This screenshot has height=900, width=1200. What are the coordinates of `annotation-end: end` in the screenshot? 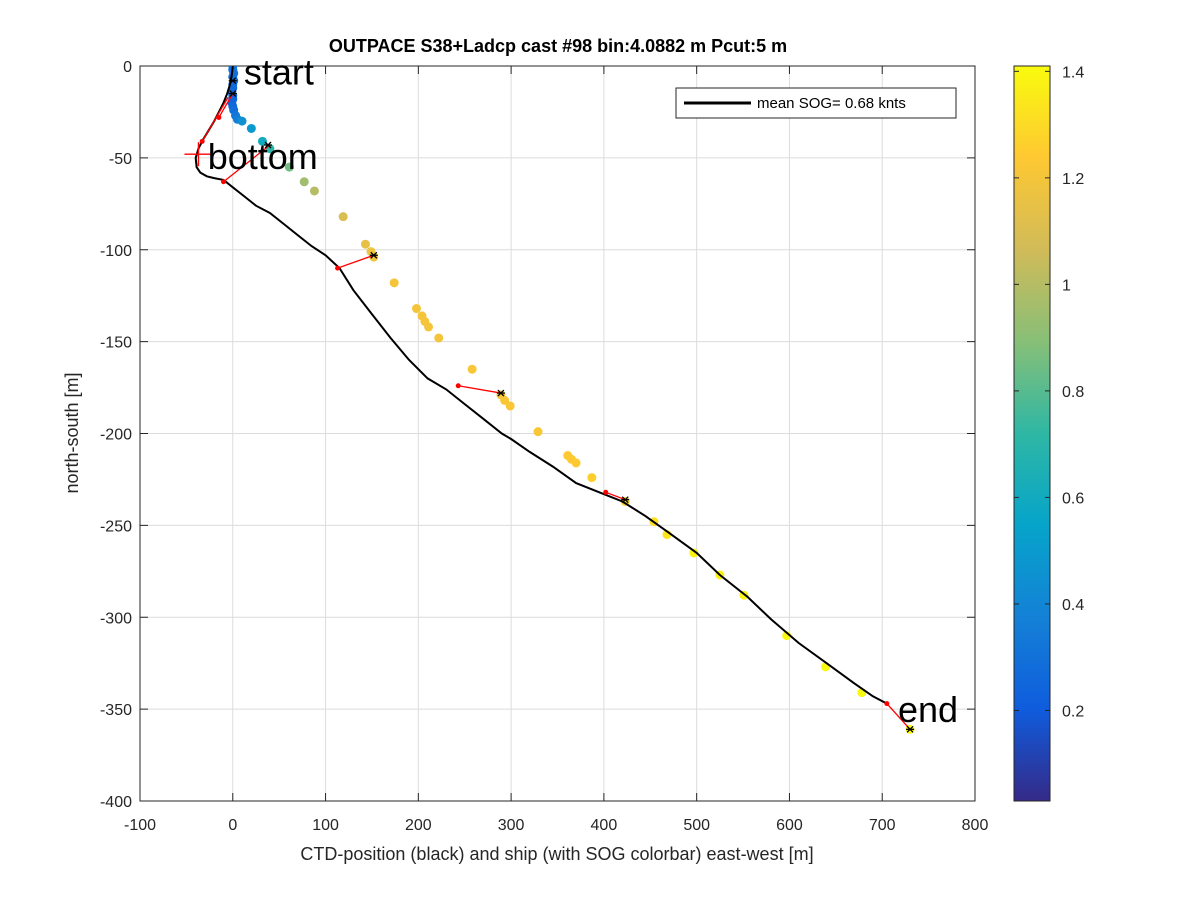 It's located at (928, 709).